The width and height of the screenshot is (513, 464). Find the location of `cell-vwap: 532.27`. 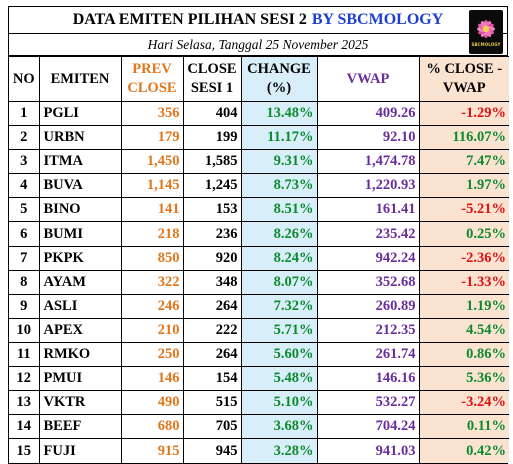

cell-vwap: 532.27 is located at coordinates (368, 403).